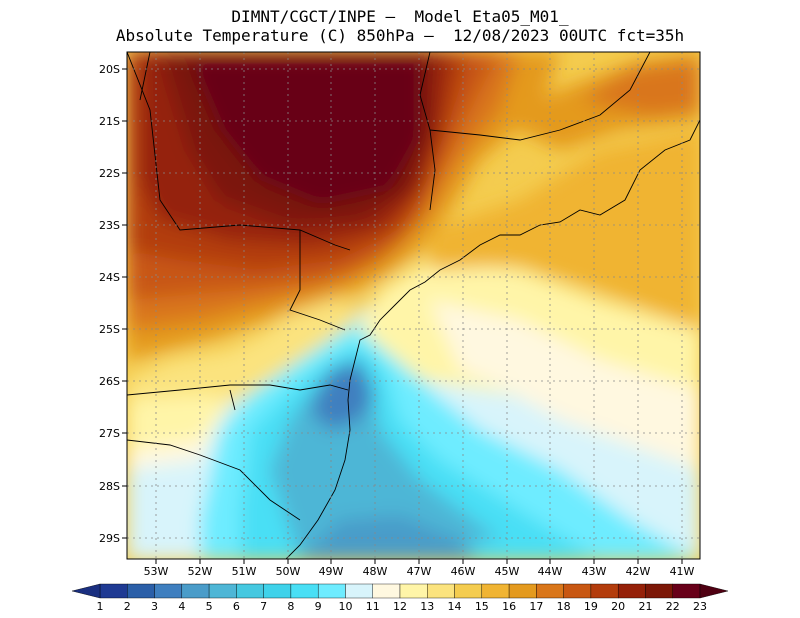 The width and height of the screenshot is (800, 618). I want to click on lon-label: 50W, so click(288, 571).